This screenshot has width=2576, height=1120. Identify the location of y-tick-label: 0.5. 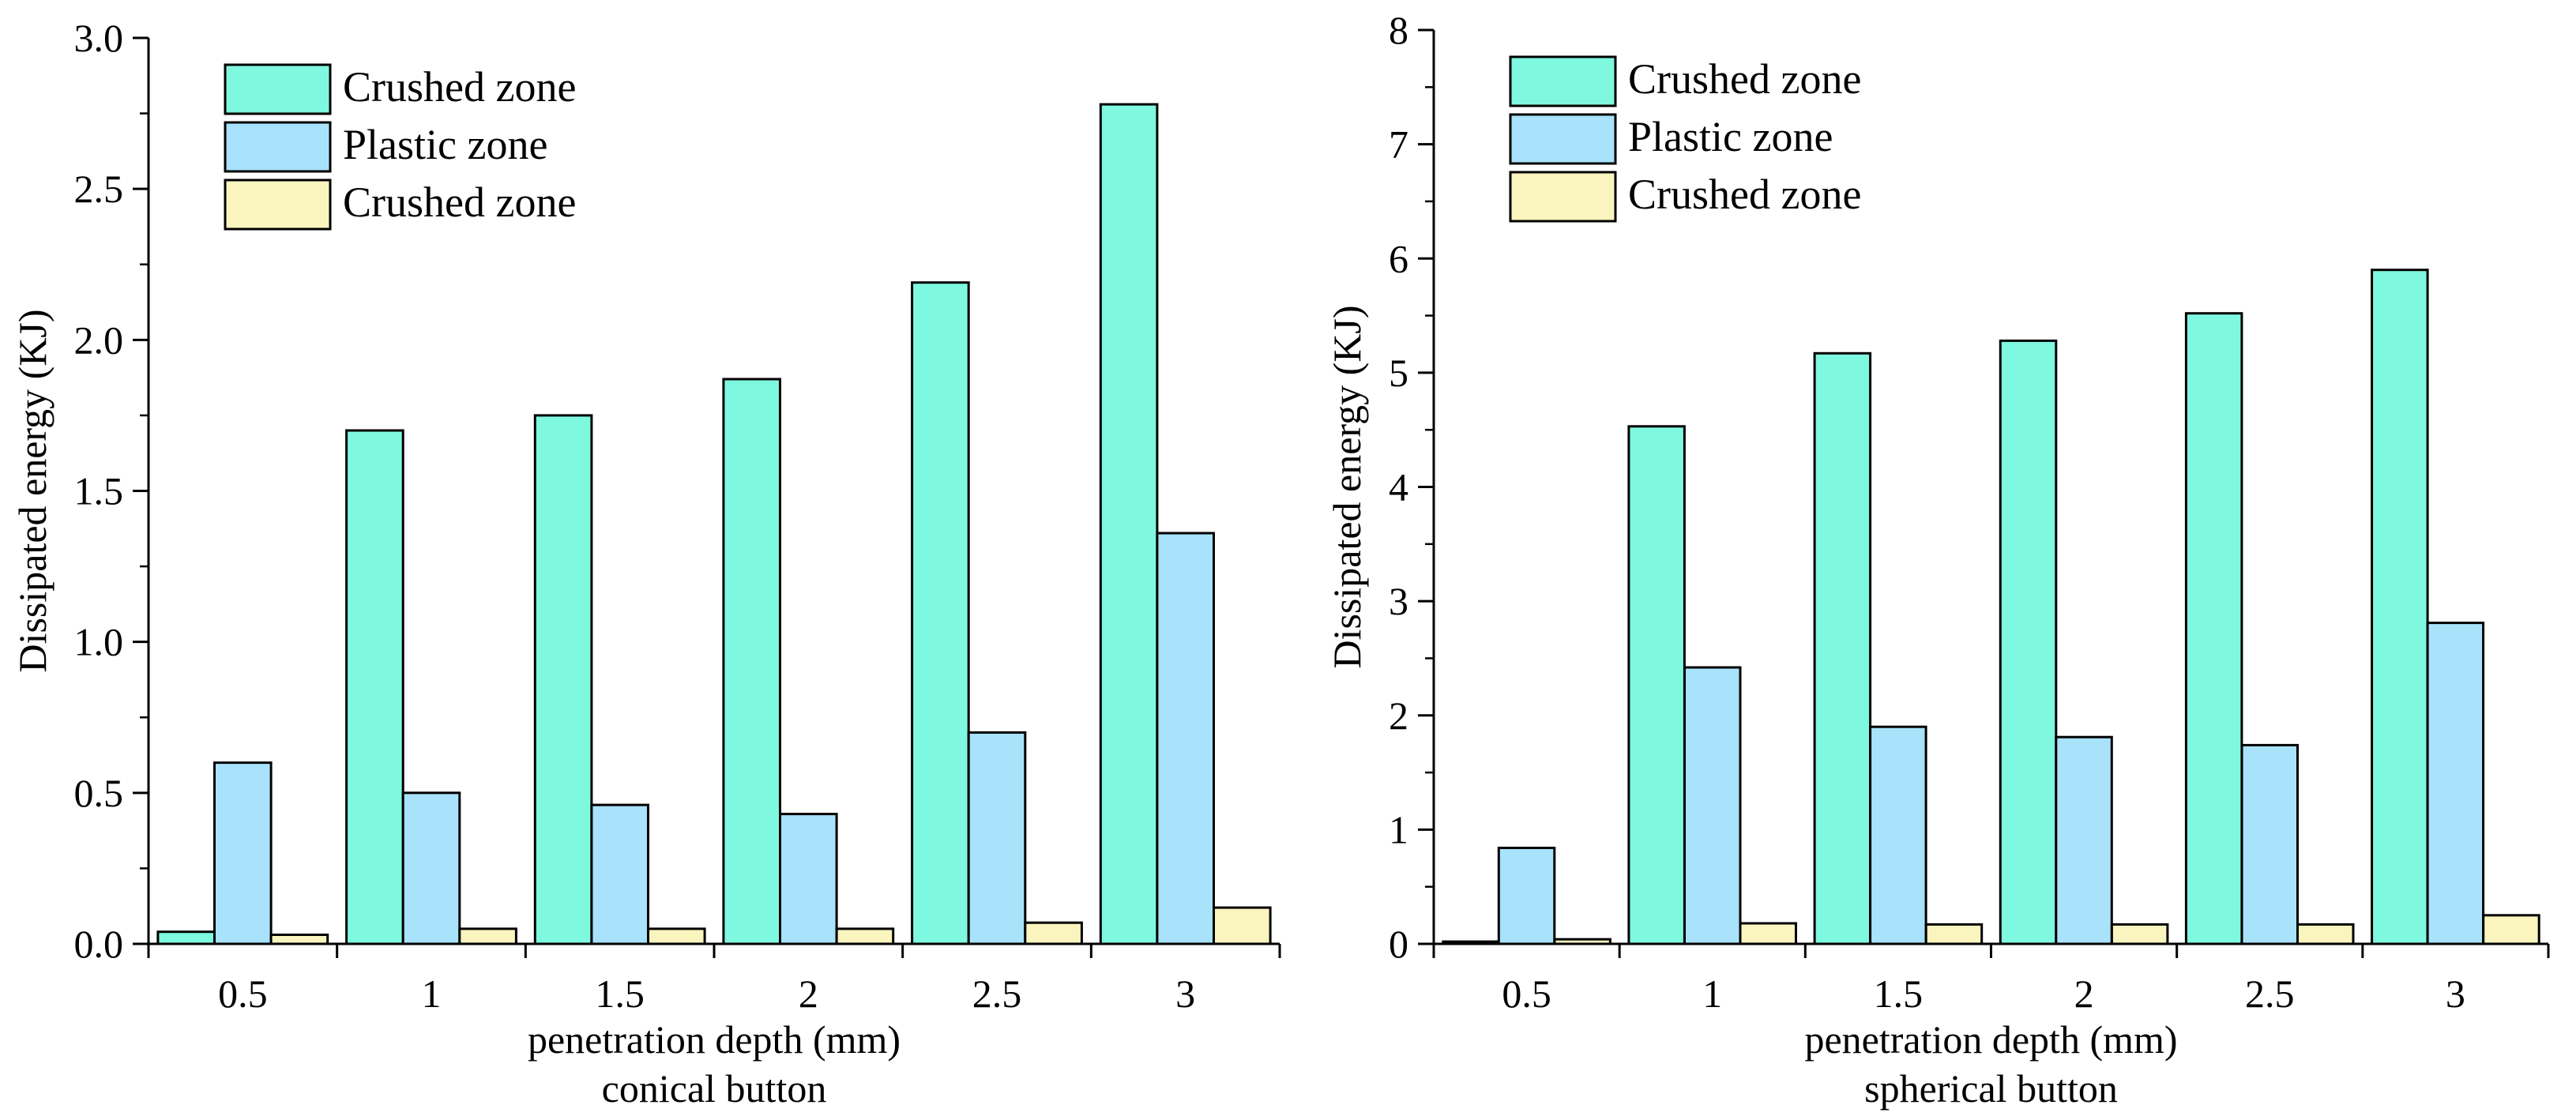
(99, 793).